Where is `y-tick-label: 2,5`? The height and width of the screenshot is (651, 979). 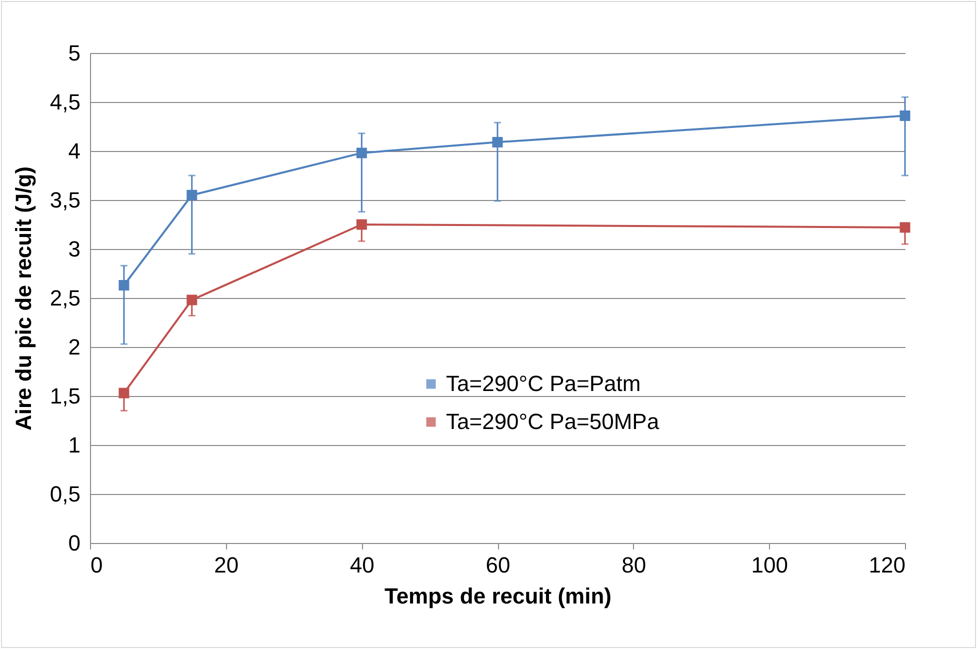
y-tick-label: 2,5 is located at coordinates (65, 298).